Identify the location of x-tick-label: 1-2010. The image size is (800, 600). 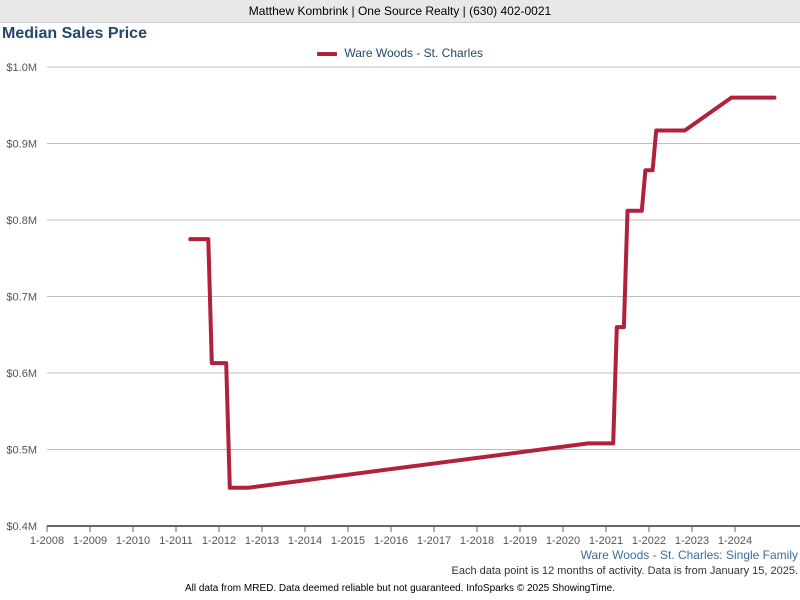
(133, 541).